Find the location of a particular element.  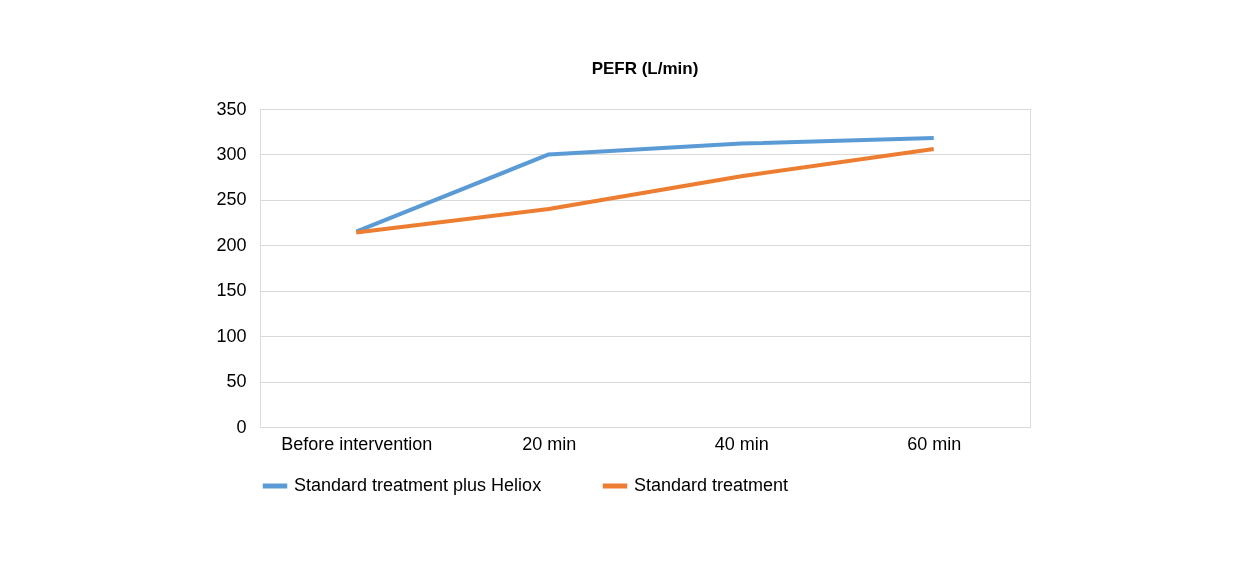

chart-title: PEFR (L/min) is located at coordinates (645, 68).